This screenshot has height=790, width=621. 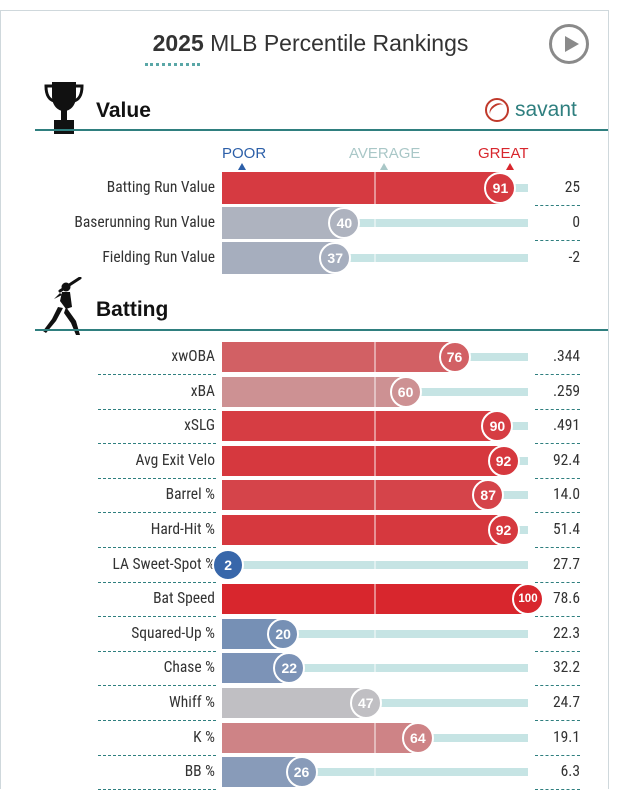 I want to click on row-value-squared-up: 22.3, so click(x=566, y=633).